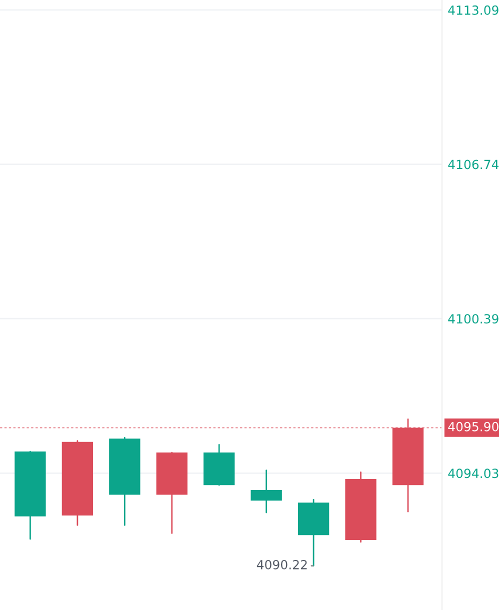  Describe the element at coordinates (473, 165) in the screenshot. I see `y-tick-label: 4106.74` at that location.